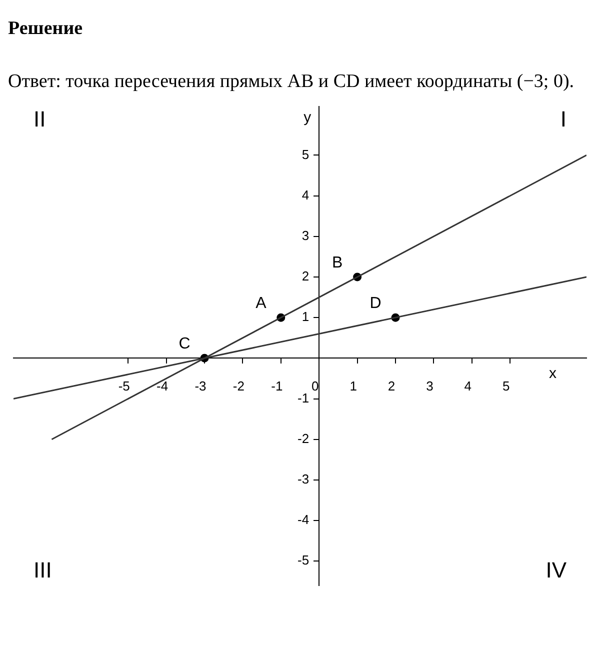 Image resolution: width=600 pixels, height=661 pixels. Describe the element at coordinates (392, 386) in the screenshot. I see `x-tick-label: 2` at that location.